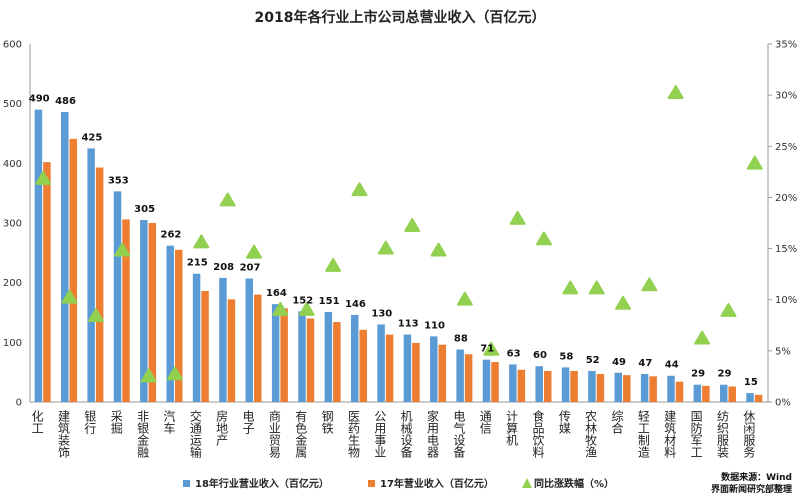 The height and width of the screenshot is (500, 800). I want to click on data-label: 60, so click(540, 355).